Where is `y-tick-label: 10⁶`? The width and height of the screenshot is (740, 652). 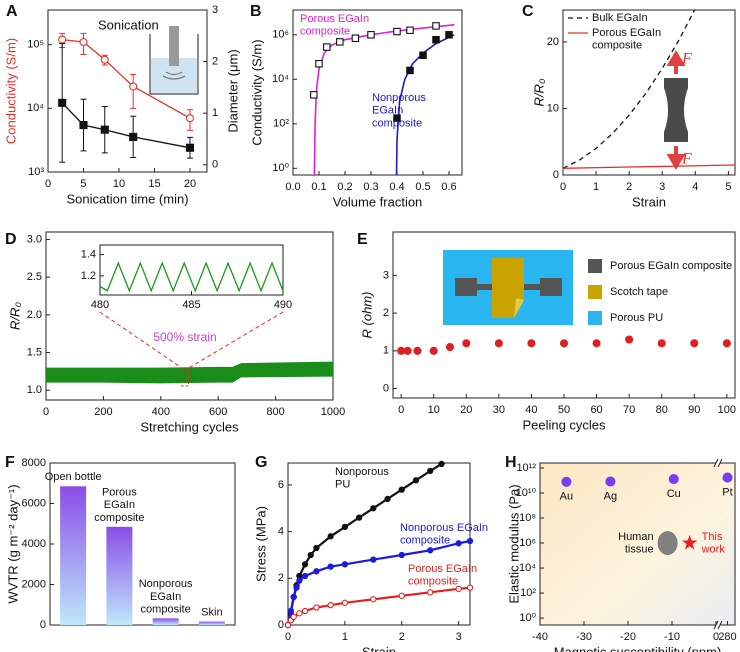
y-tick-label: 10⁶ is located at coordinates (527, 543).